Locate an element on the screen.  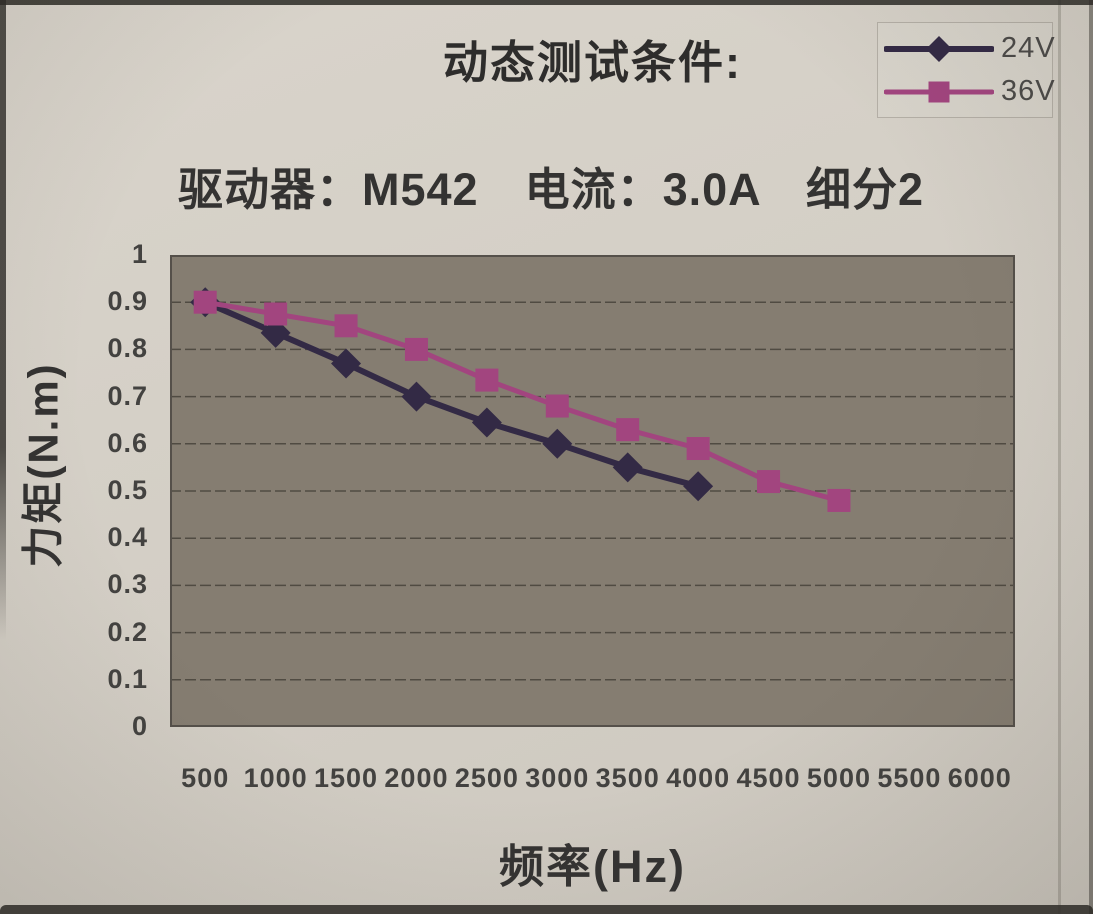
legend-marker-36V is located at coordinates (939, 91).